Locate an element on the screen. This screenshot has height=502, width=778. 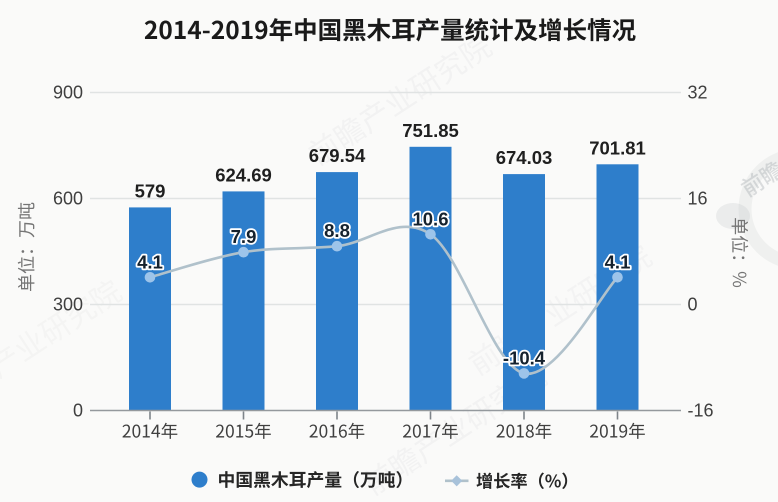
svg-text: 624.69 is located at coordinates (243, 174).